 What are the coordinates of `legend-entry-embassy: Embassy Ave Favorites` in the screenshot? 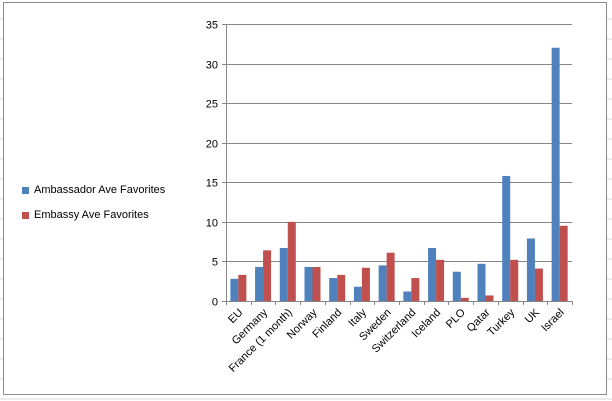 It's located at (85, 215).